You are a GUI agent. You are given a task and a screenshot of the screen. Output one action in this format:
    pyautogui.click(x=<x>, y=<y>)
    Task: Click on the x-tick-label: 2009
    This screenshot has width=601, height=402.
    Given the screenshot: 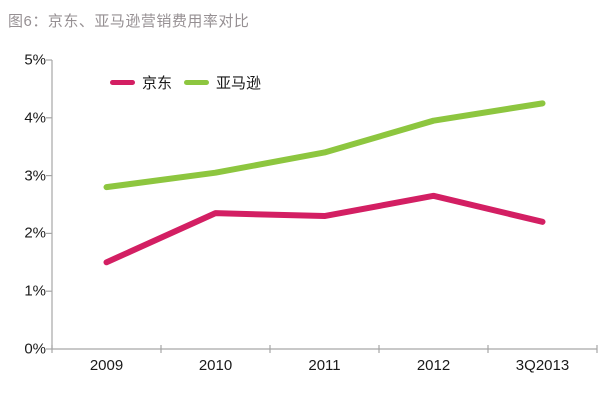 What is the action you would take?
    pyautogui.click(x=106, y=365)
    